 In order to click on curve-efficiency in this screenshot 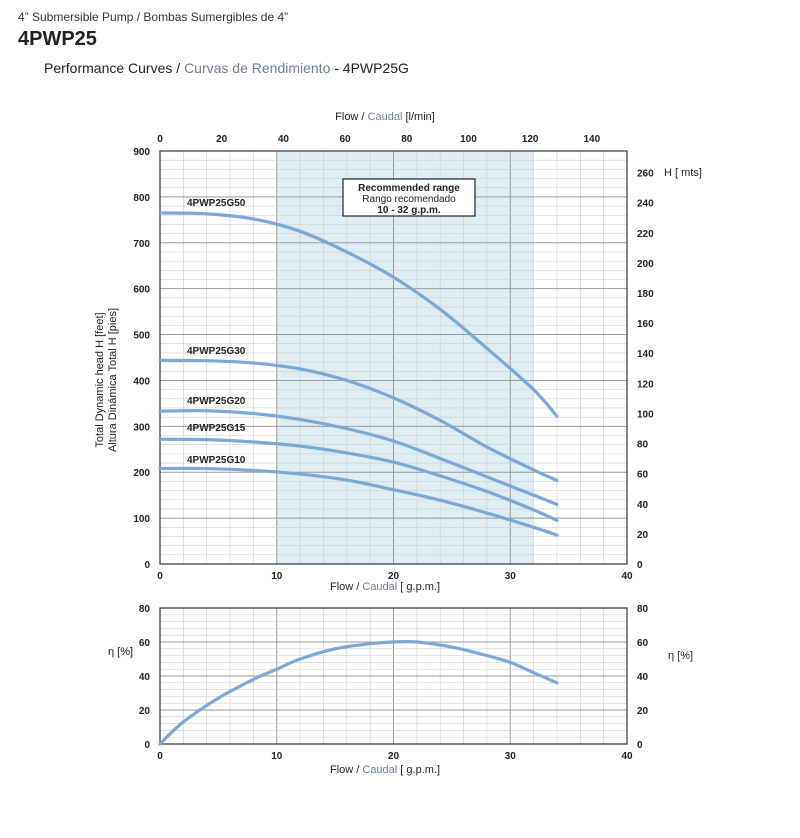, I will do `click(358, 692)`.